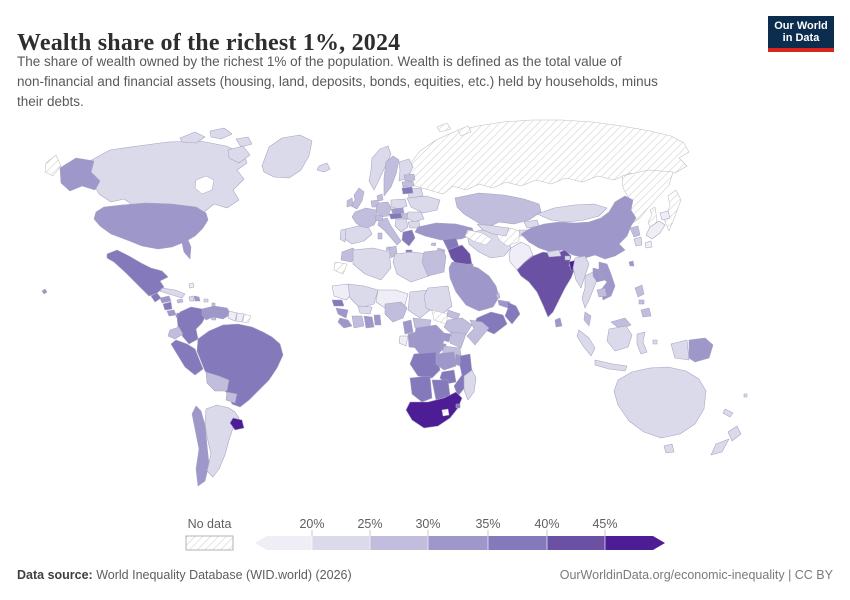 This screenshot has width=850, height=600. I want to click on country-south-korea: South Korea — 20–25%, so click(638, 241).